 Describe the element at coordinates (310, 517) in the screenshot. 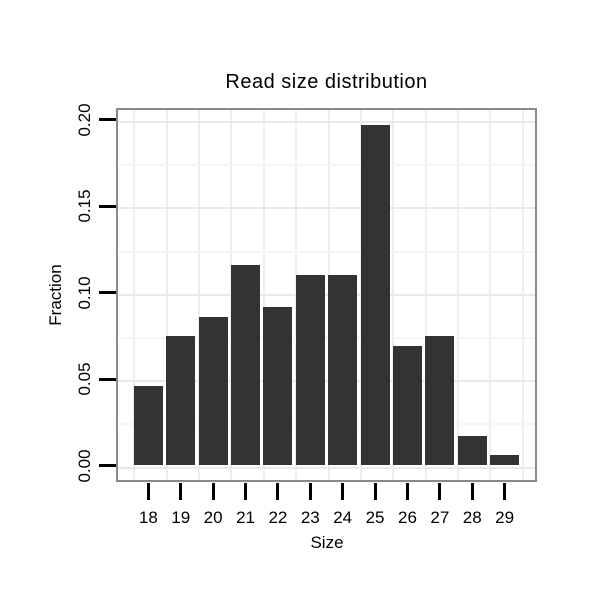

I see `x-tick-label: 23` at that location.